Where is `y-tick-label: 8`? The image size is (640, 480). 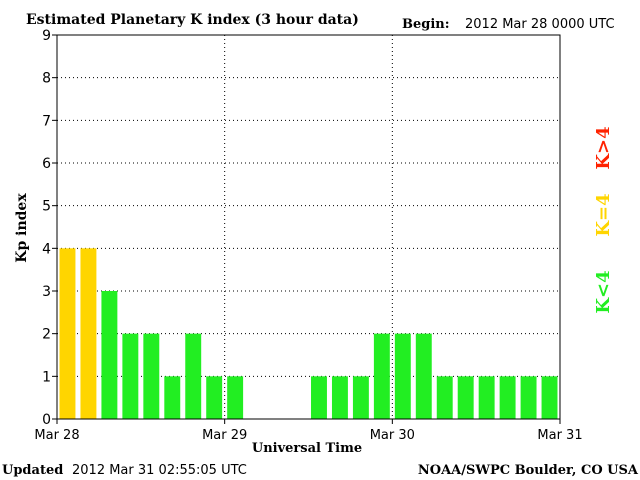
y-tick-label: 8 is located at coordinates (46, 79).